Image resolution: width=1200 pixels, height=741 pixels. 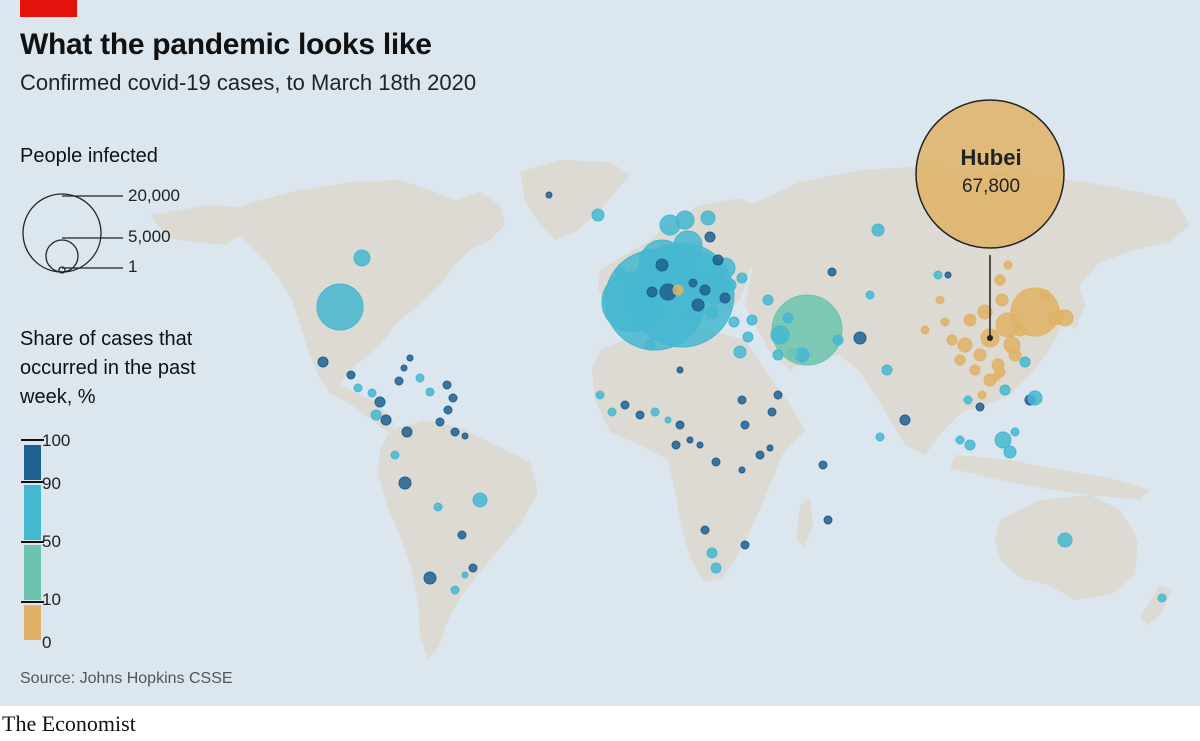 What do you see at coordinates (51, 541) in the screenshot?
I see `color-legend-tick-50: 50` at bounding box center [51, 541].